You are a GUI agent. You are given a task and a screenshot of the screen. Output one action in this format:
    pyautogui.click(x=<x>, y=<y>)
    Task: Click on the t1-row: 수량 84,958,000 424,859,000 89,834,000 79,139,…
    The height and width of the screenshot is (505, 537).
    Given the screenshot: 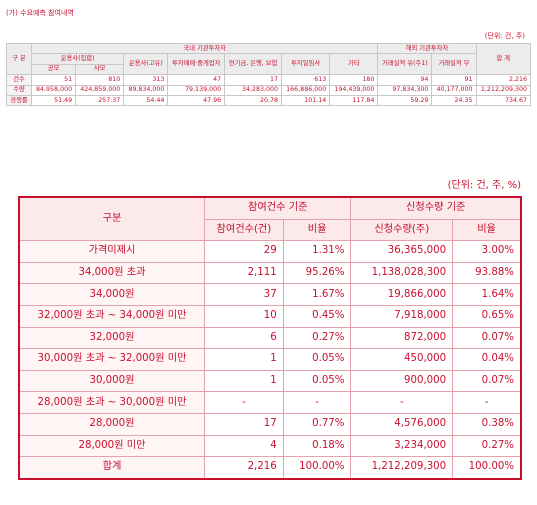 What is the action you would take?
    pyautogui.click(x=269, y=90)
    